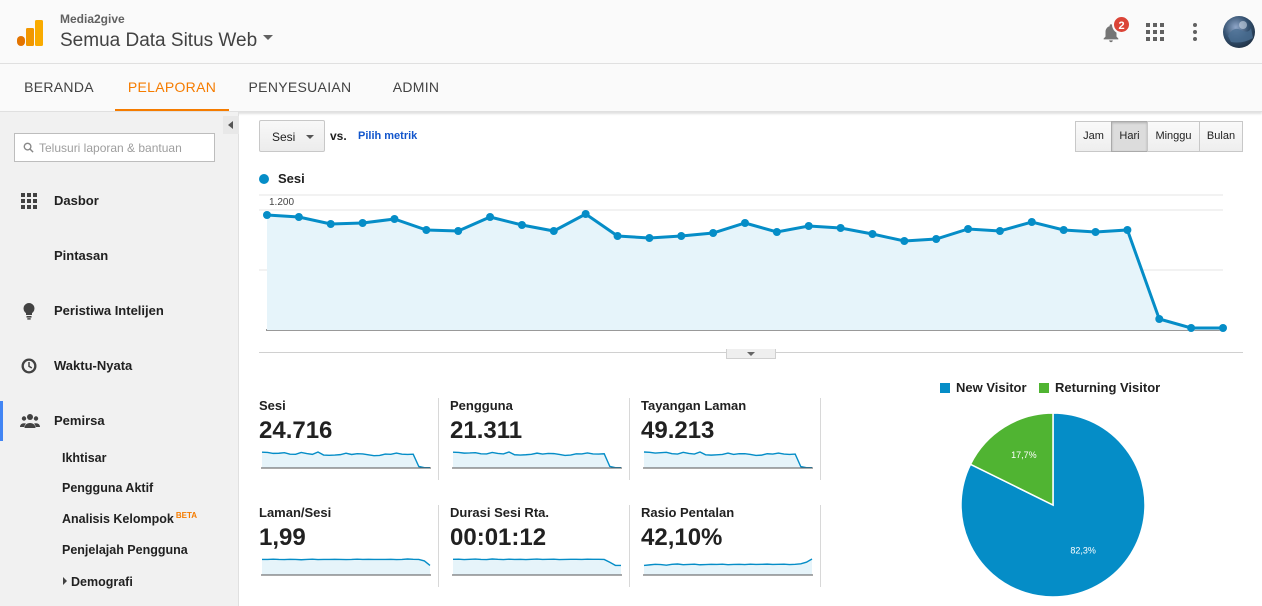  Describe the element at coordinates (129, 518) in the screenshot. I see `sidebar-subitem-analisis-kelompok: Analisis Kelompok BETA` at that location.